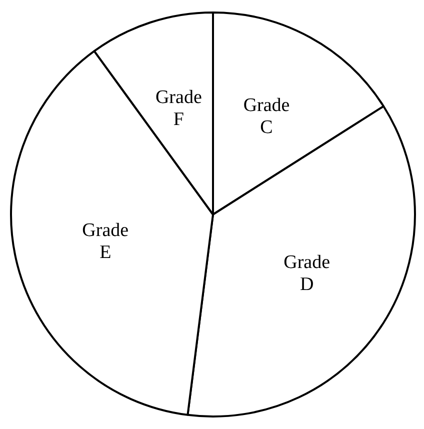  I want to click on slice-label: Grade C, so click(266, 116).